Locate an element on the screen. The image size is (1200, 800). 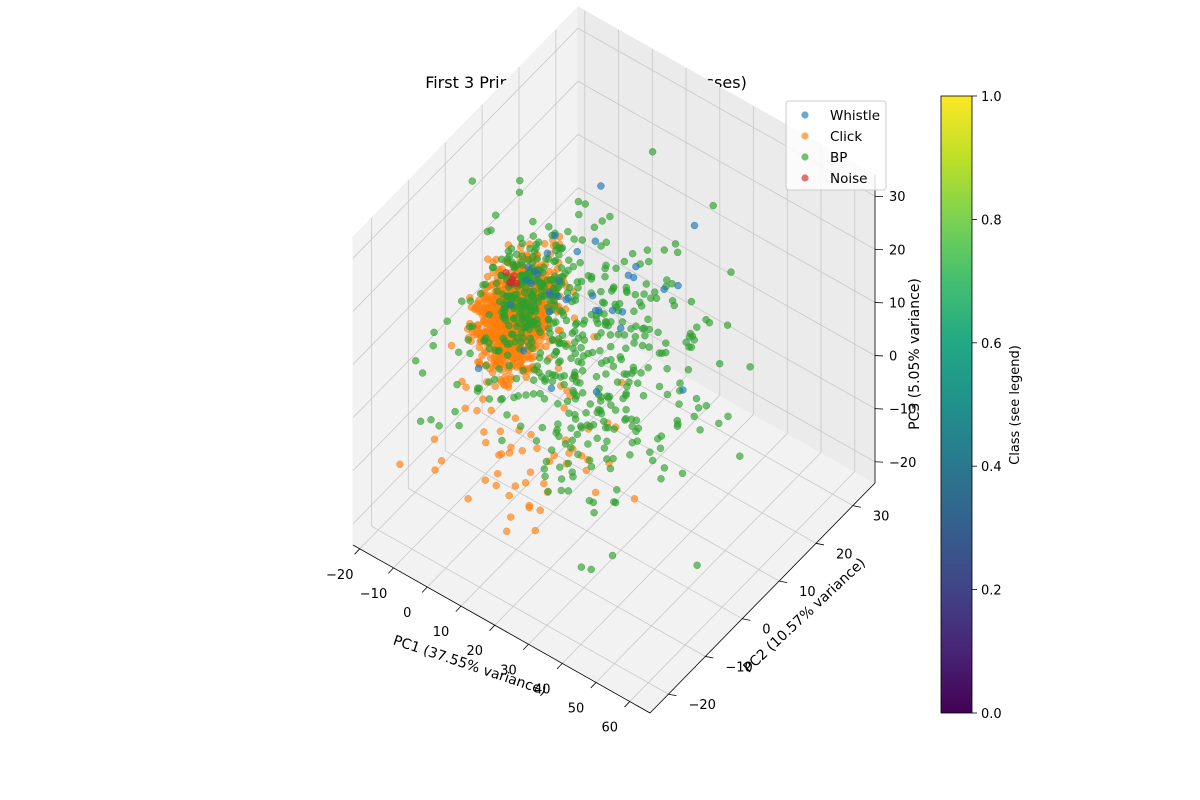
legend-marker-noise is located at coordinates (805, 178).